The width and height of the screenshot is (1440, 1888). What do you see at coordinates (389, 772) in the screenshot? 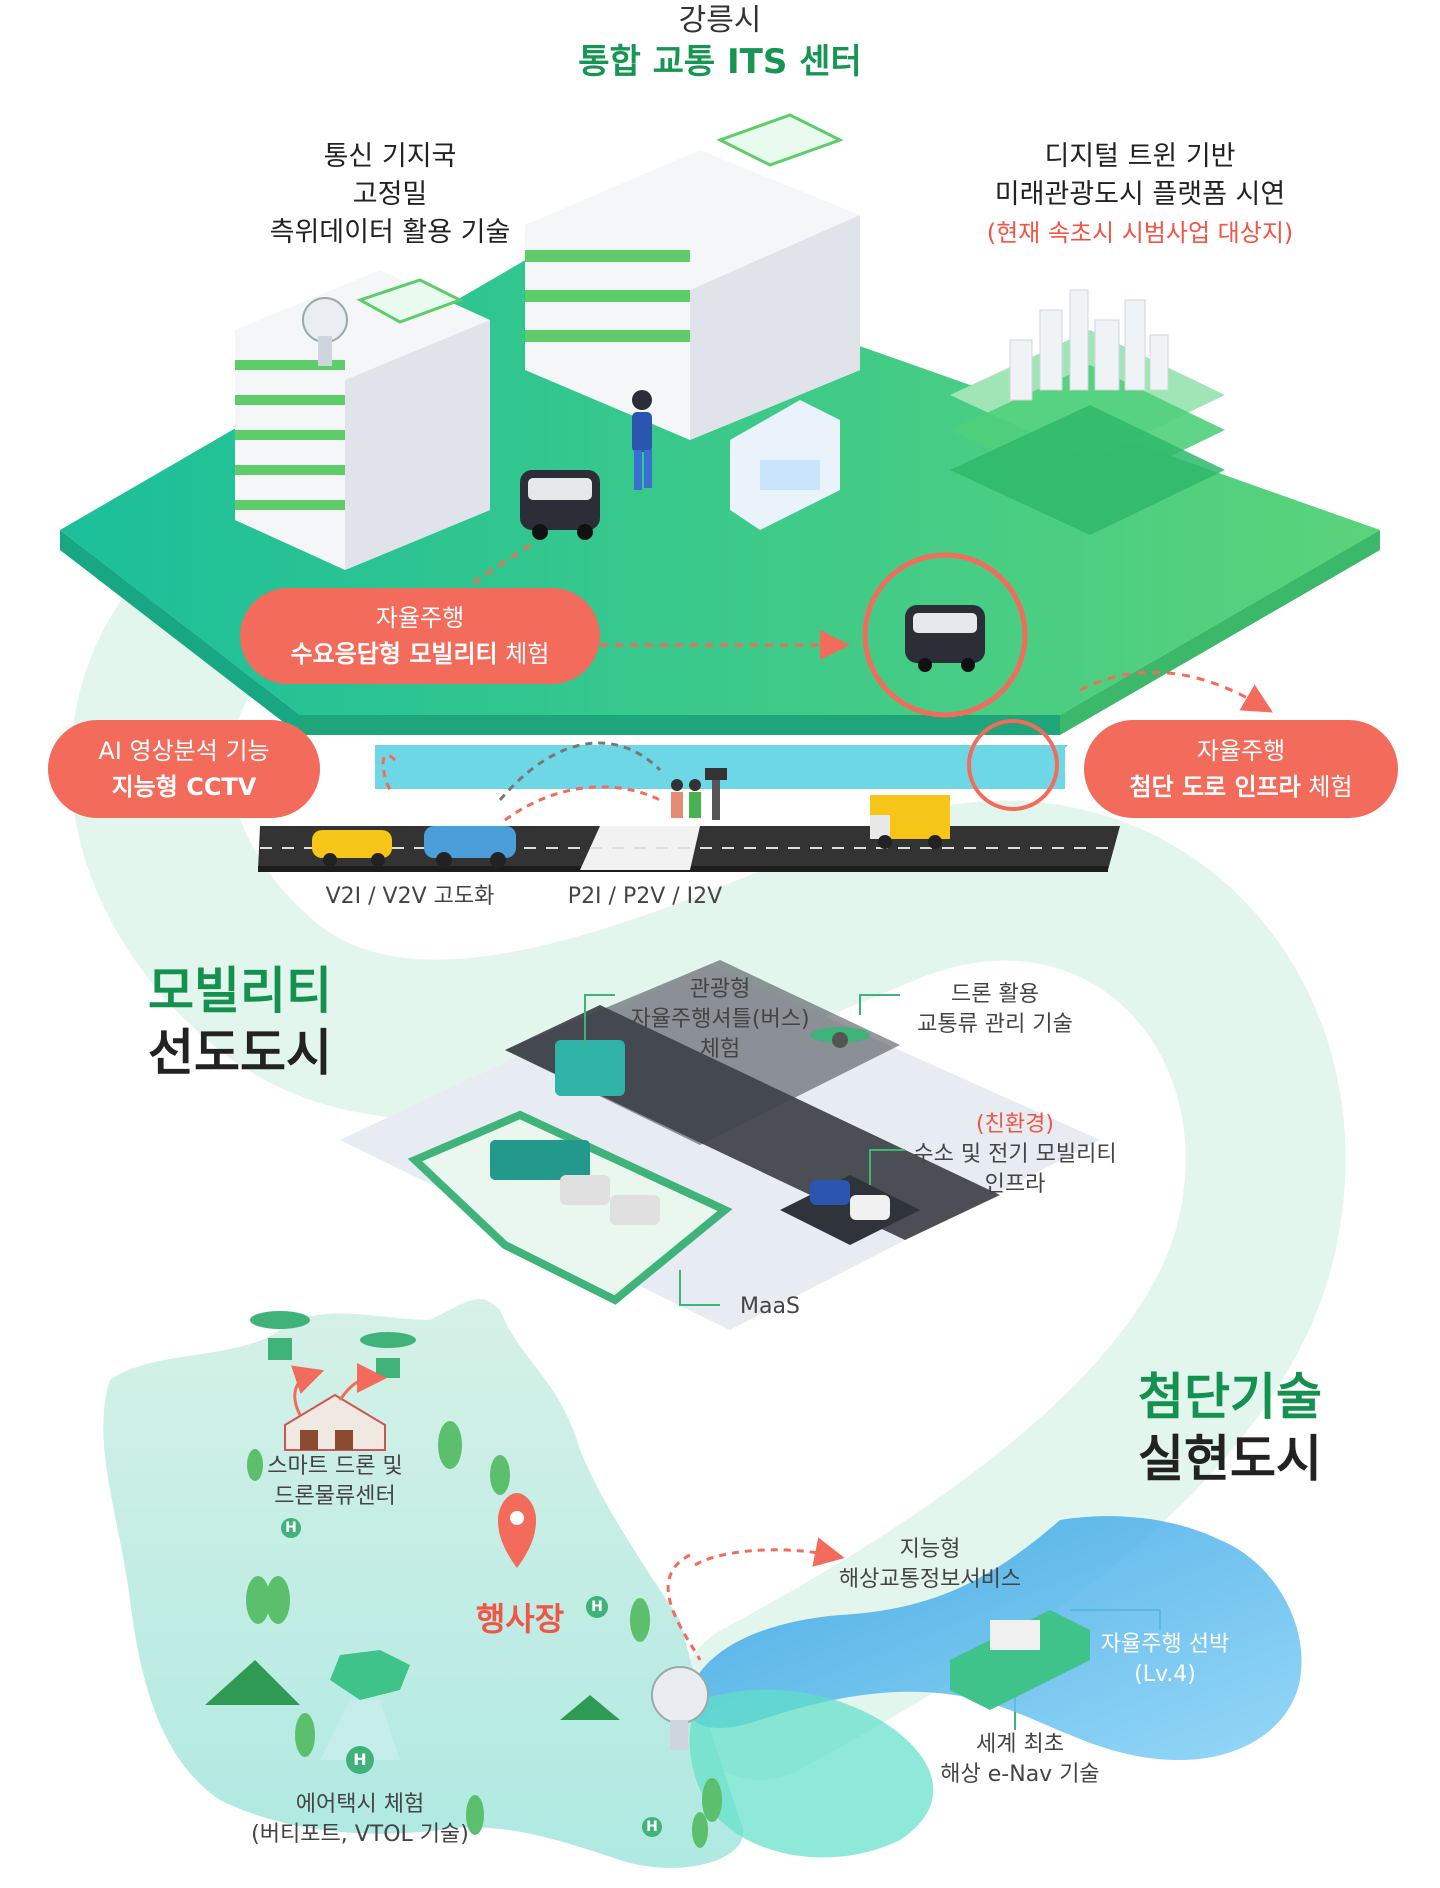
I see `arrow-road-left` at bounding box center [389, 772].